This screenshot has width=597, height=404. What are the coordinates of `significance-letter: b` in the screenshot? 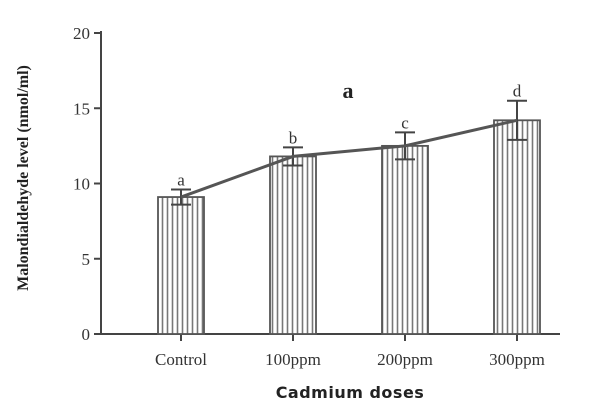 It's located at (293, 137).